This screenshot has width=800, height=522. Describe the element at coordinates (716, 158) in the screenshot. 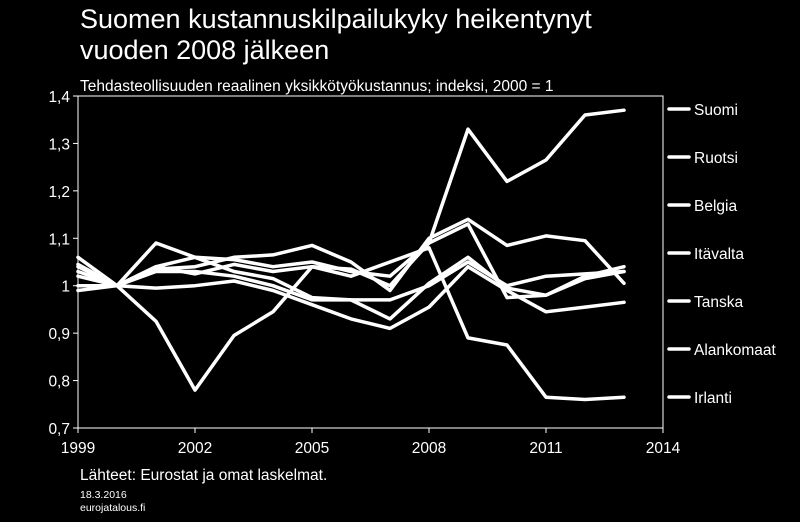

I see `legend-label-ruotsi: Ruotsi` at that location.